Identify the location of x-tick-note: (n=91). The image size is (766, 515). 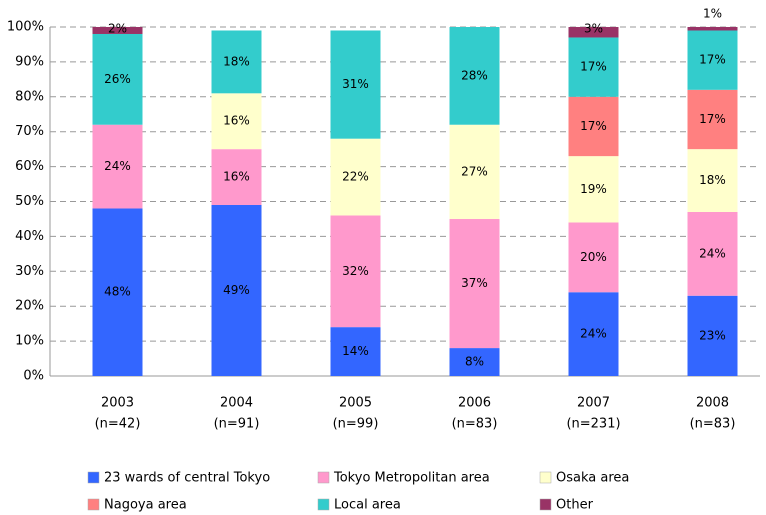
(237, 424).